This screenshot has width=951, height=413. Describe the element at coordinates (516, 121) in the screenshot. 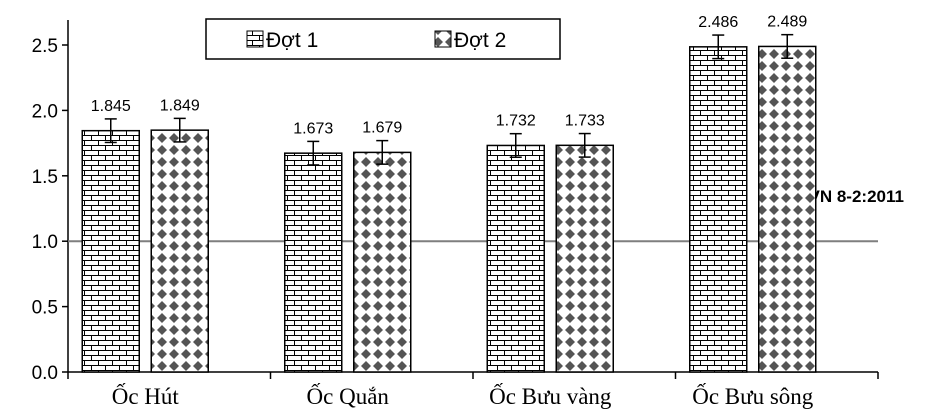

I see `data-label: 1.732` at that location.